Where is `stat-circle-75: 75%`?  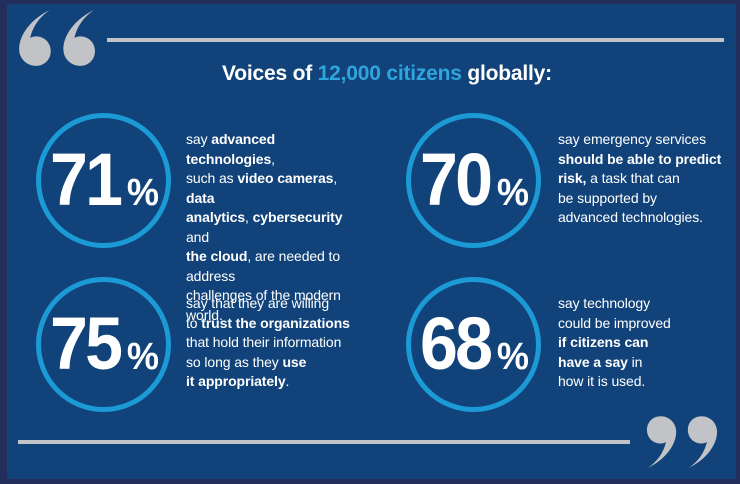
stat-circle-75: 75% is located at coordinates (103, 344).